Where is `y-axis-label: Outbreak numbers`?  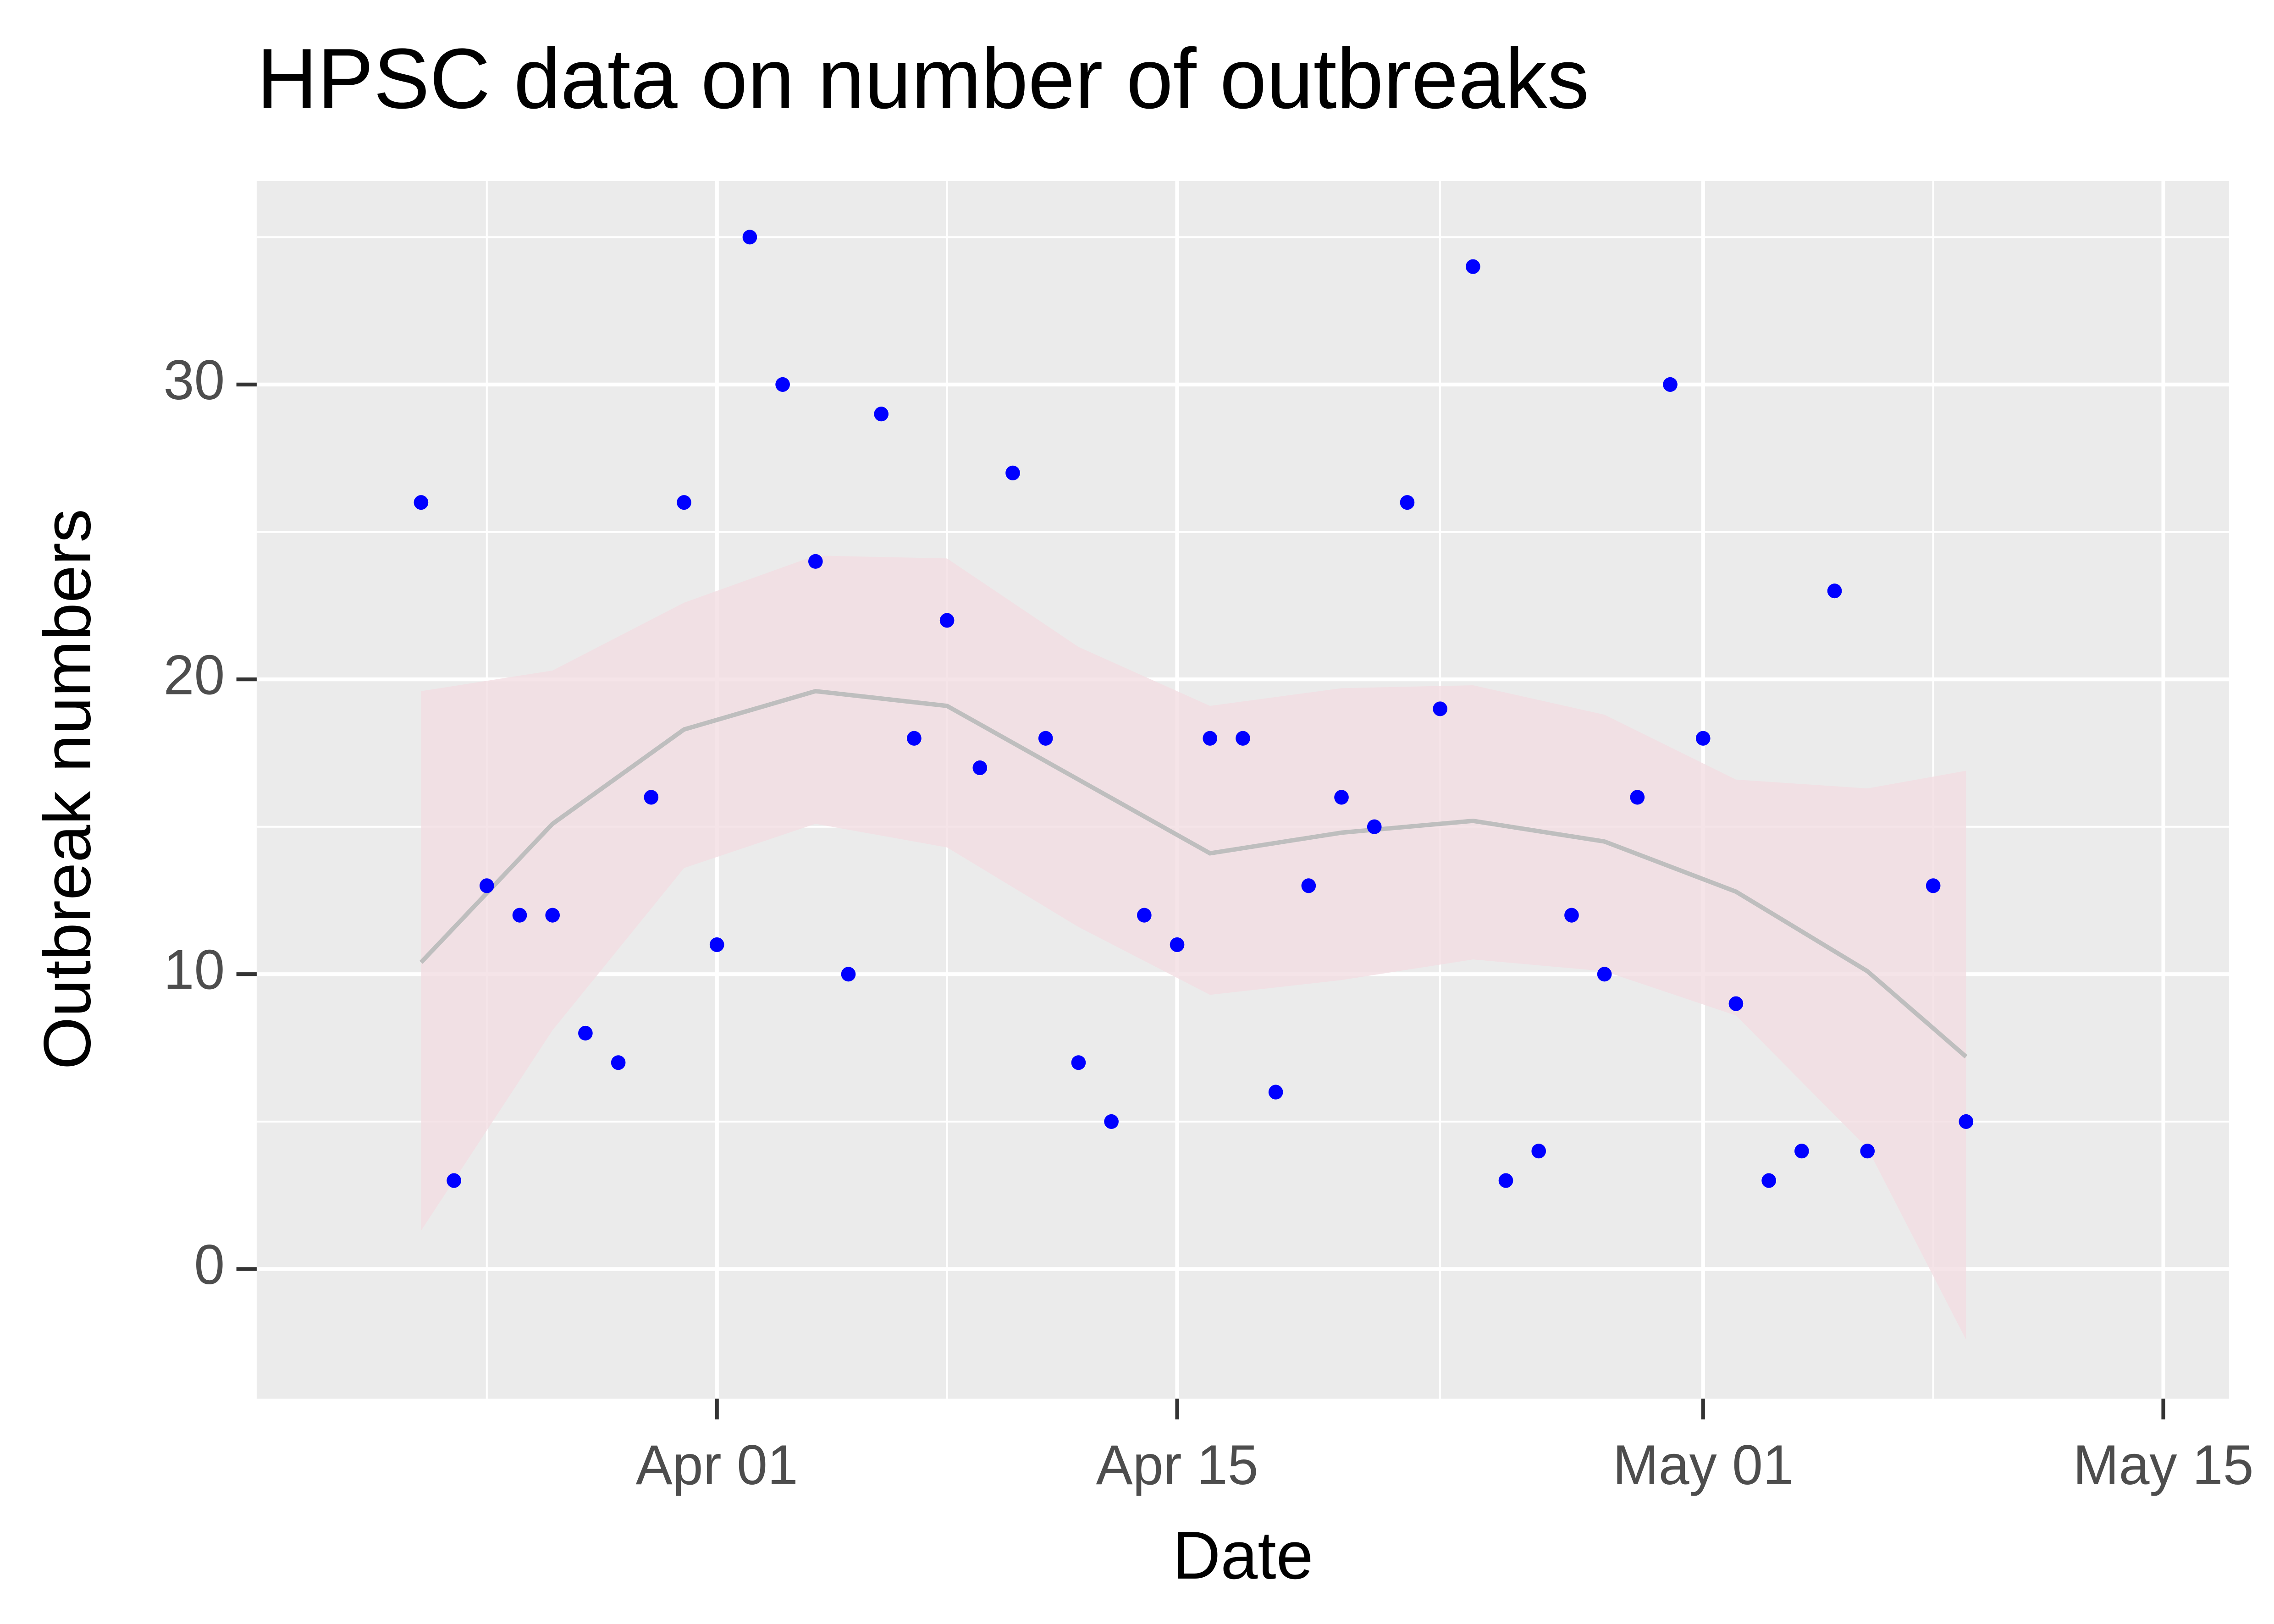 y-axis-label: Outbreak numbers is located at coordinates (68, 789).